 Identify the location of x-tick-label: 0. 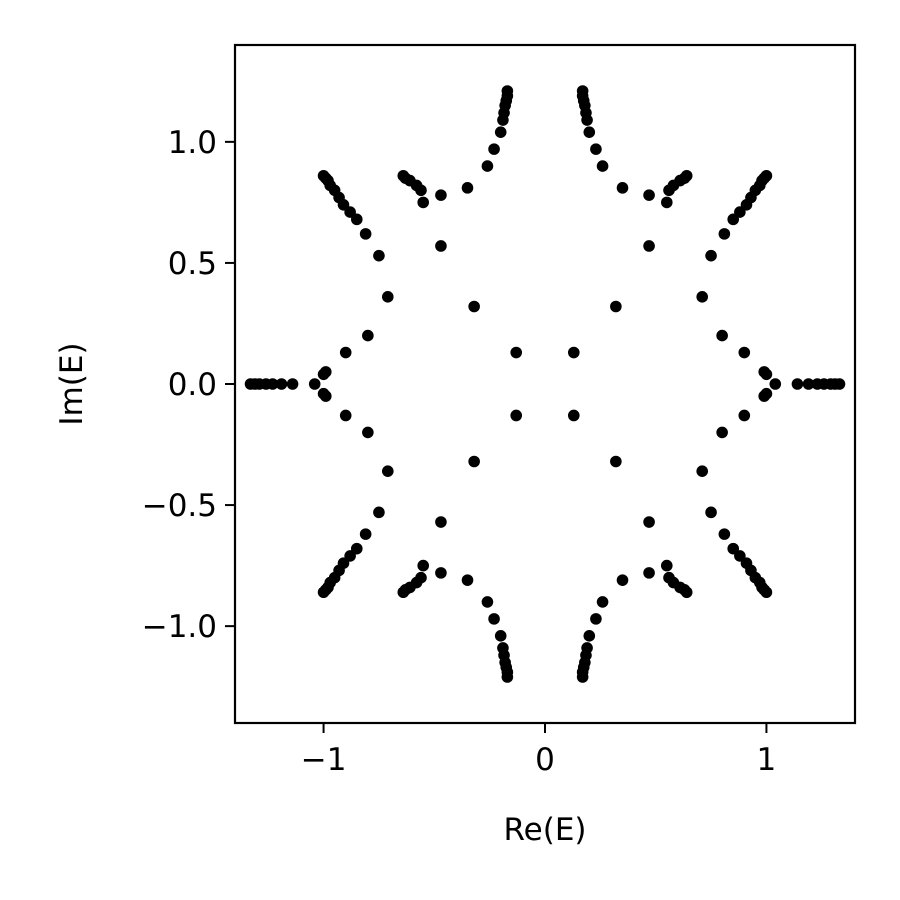
(545, 760).